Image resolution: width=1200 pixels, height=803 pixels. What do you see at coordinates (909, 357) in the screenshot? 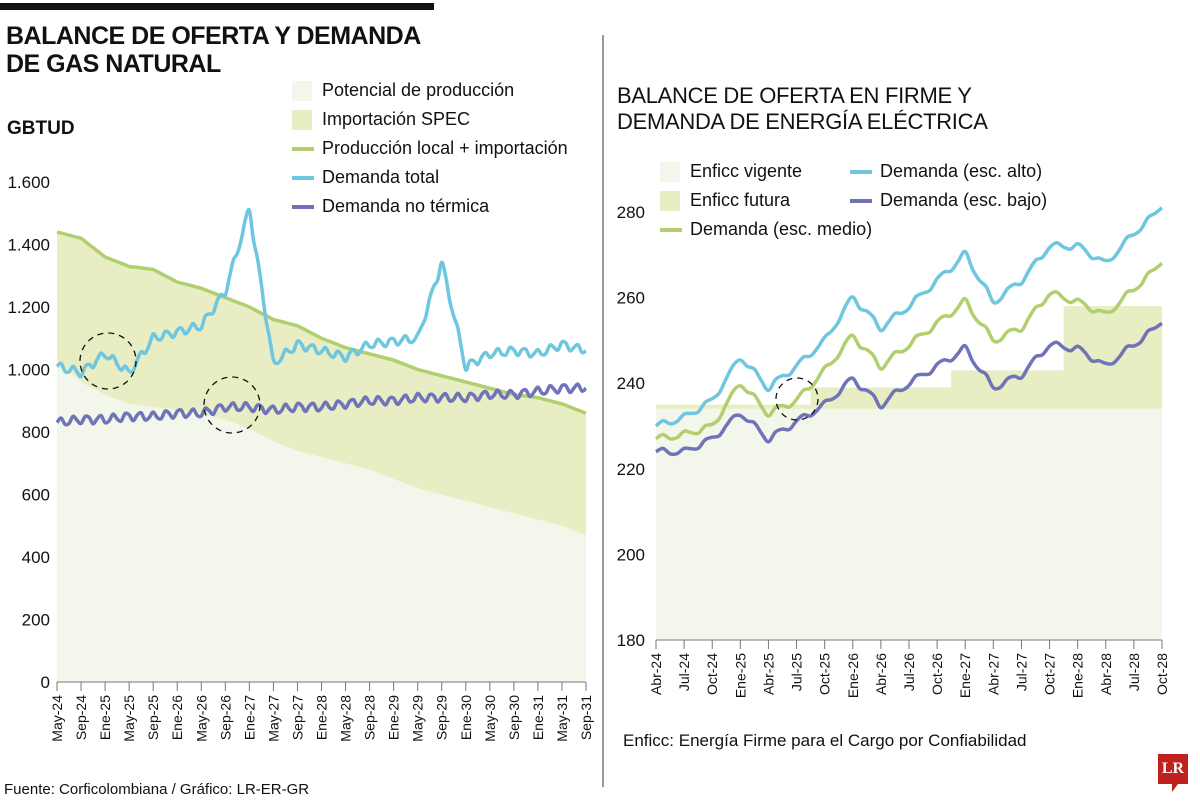
I see `enficc-futura-area` at bounding box center [909, 357].